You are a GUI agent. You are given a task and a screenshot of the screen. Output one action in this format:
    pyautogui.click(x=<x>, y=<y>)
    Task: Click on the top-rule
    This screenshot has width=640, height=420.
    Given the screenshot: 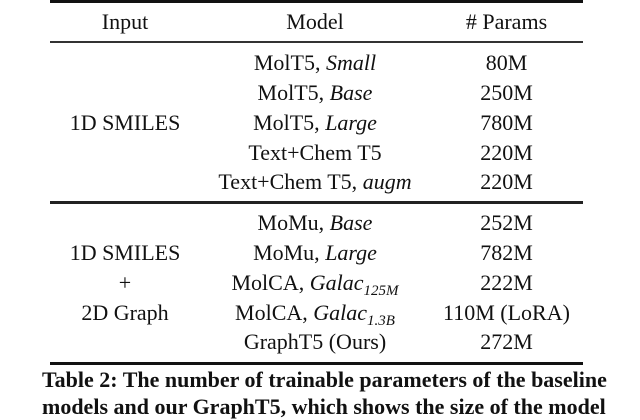 What is the action you would take?
    pyautogui.click(x=316, y=1)
    